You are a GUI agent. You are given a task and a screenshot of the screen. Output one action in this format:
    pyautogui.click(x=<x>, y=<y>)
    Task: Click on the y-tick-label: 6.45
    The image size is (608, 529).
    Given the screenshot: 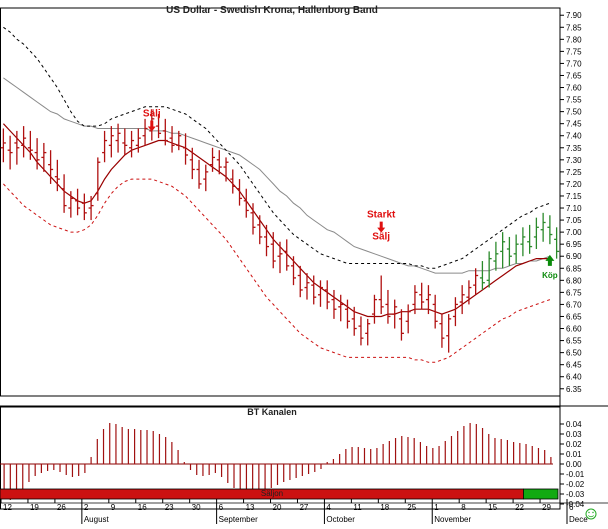 What is the action you would take?
    pyautogui.click(x=574, y=365)
    